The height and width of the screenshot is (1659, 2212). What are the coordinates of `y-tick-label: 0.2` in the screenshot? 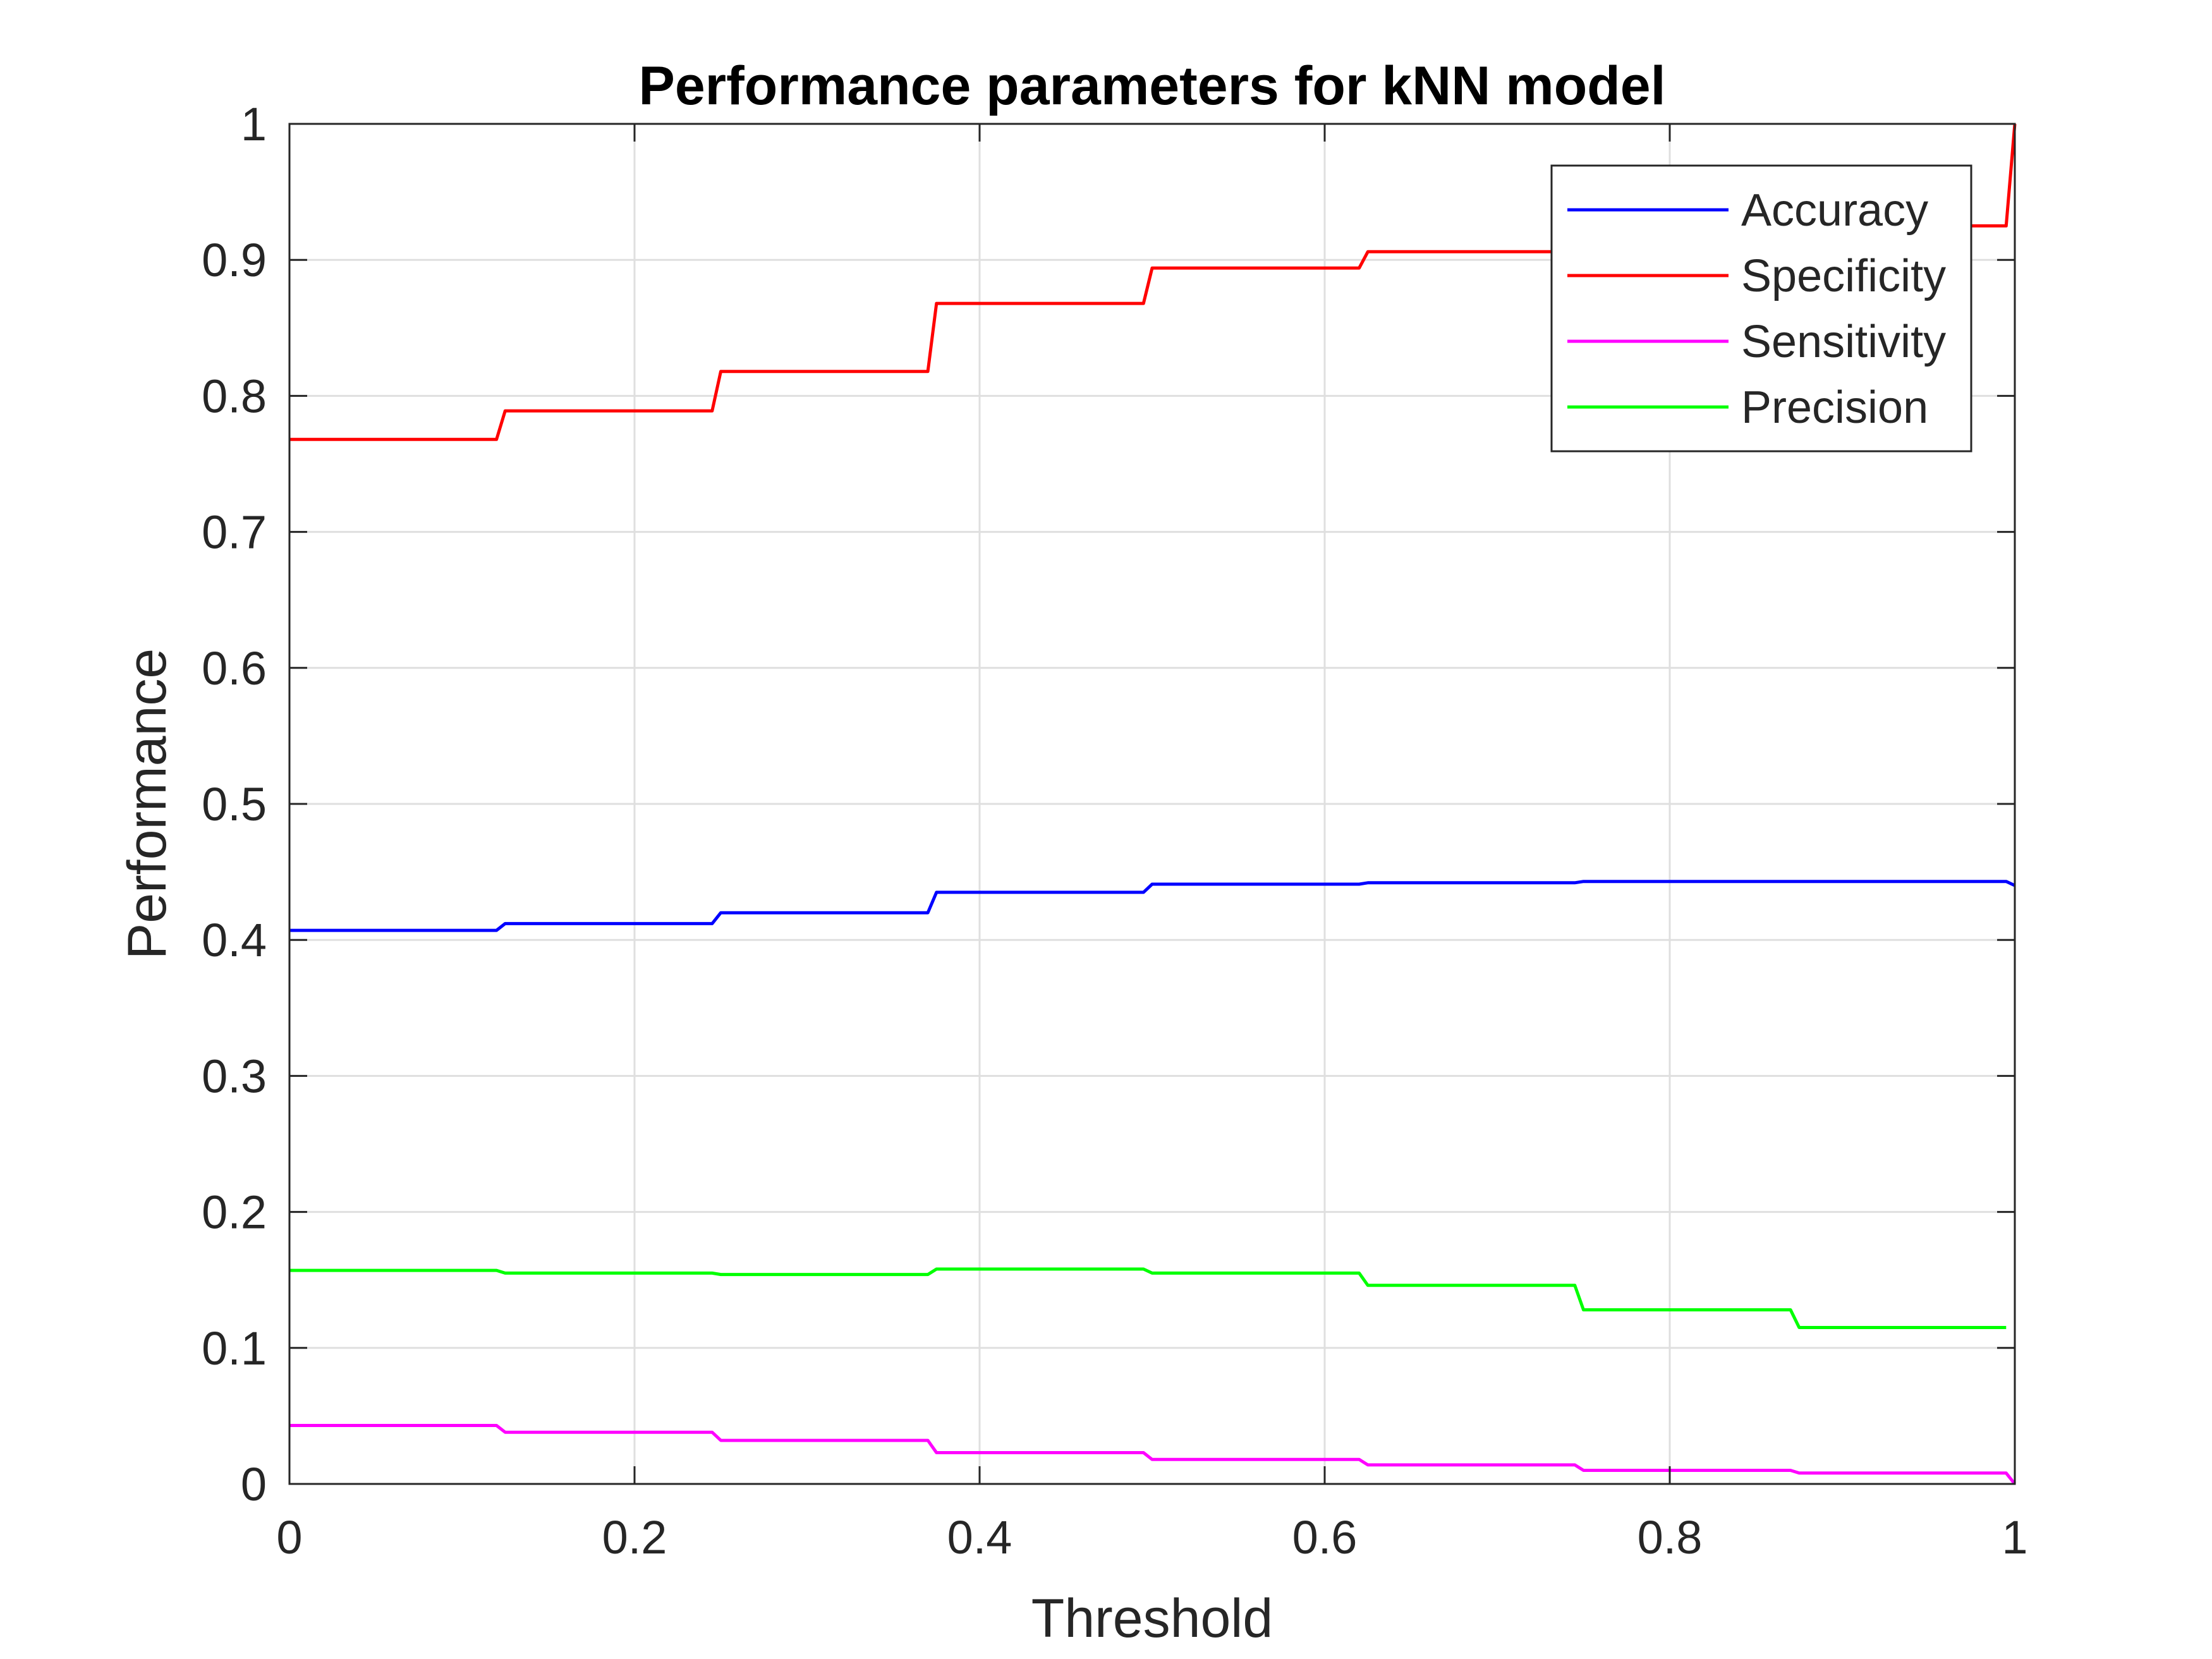 It's located at (234, 1212).